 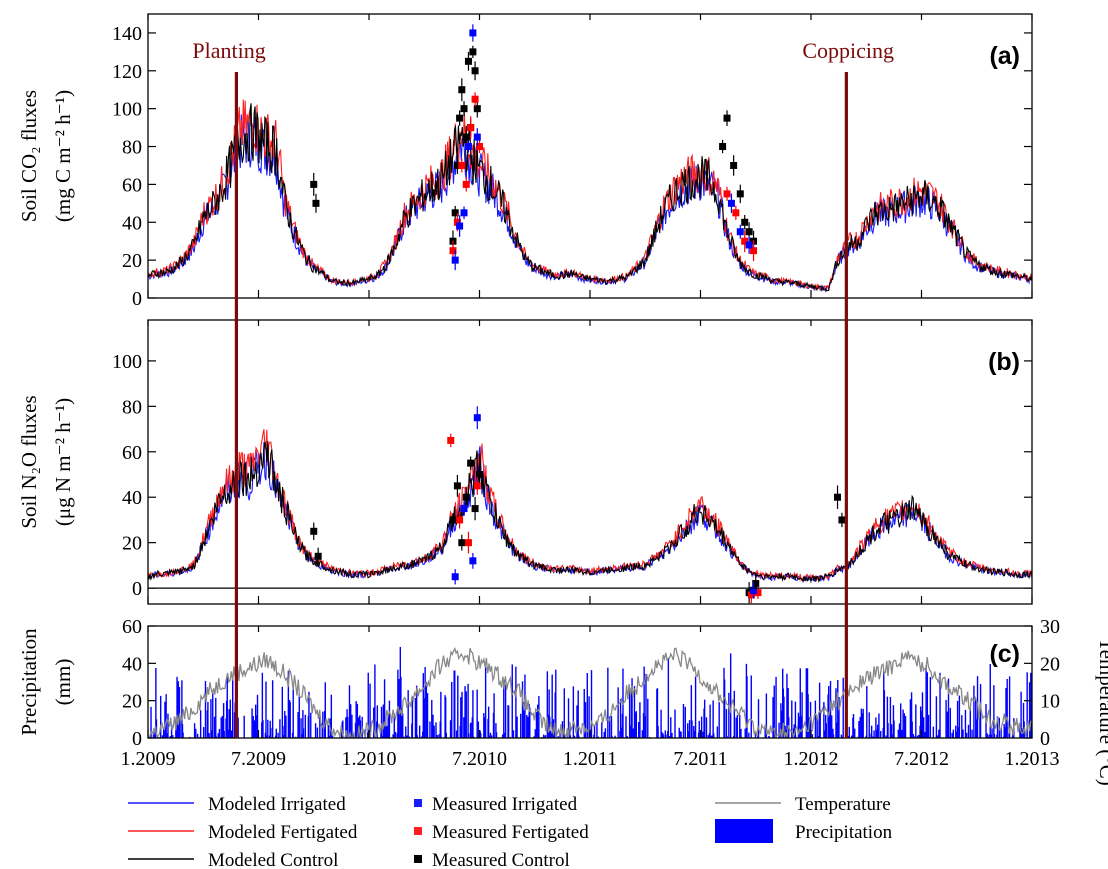 What do you see at coordinates (744, 831) in the screenshot?
I see `legend-patch-swatch` at bounding box center [744, 831].